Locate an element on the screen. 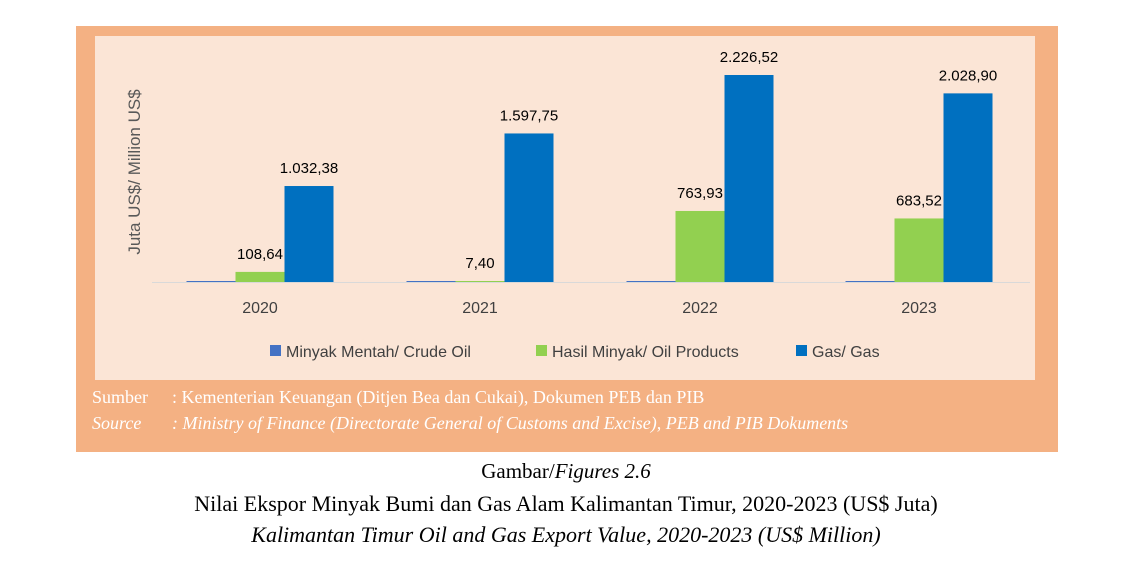 The image size is (1132, 576). data-label-2020-series-2: 108,64 is located at coordinates (260, 254).